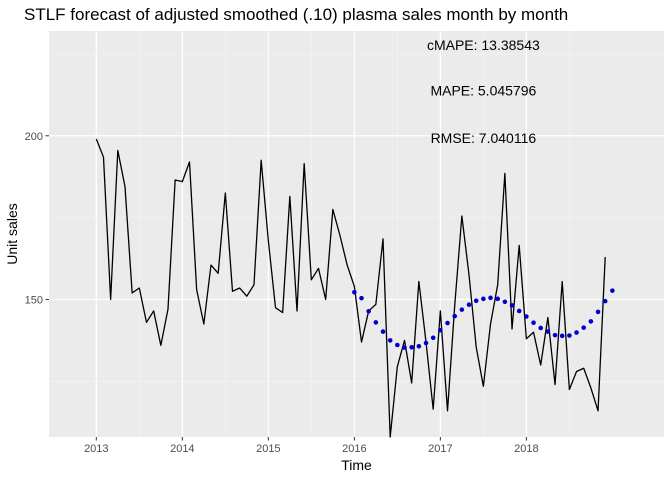 This screenshot has height=480, width=672. I want to click on metric-annotation: RMSE: 7.040116, so click(484, 138).